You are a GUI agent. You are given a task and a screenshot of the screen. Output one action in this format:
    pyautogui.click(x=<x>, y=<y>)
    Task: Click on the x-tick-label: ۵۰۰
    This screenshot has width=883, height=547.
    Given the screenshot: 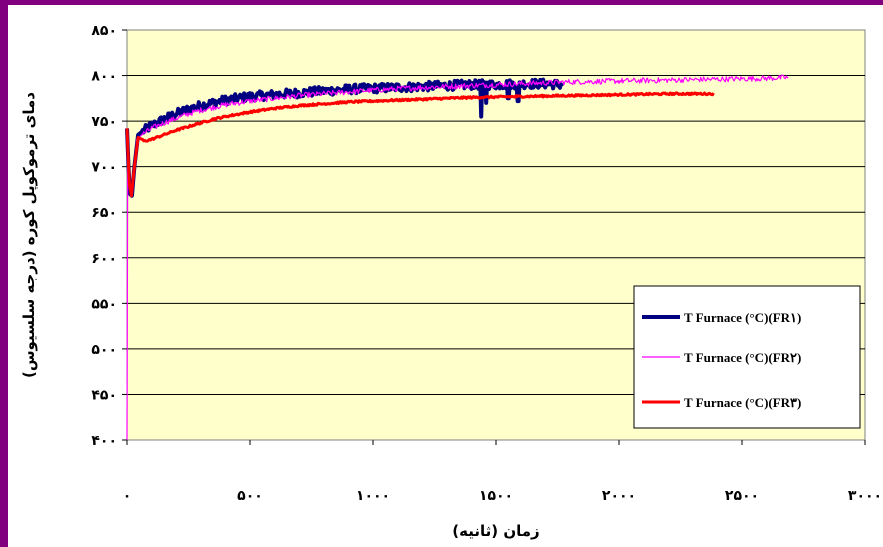 What is the action you would take?
    pyautogui.click(x=250, y=496)
    